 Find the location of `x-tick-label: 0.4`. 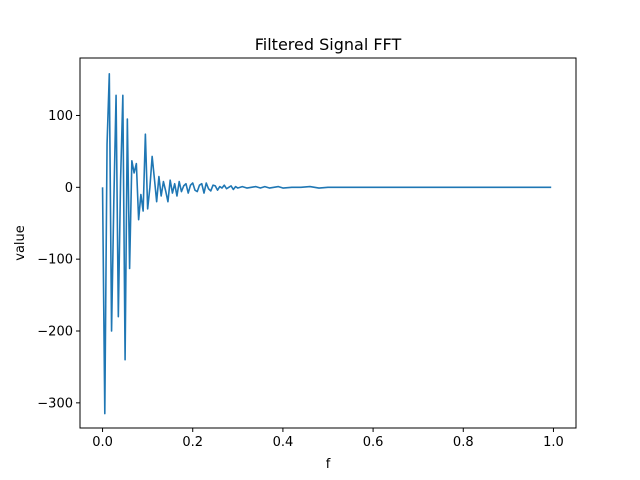

x-tick-label: 0.4 is located at coordinates (283, 442).